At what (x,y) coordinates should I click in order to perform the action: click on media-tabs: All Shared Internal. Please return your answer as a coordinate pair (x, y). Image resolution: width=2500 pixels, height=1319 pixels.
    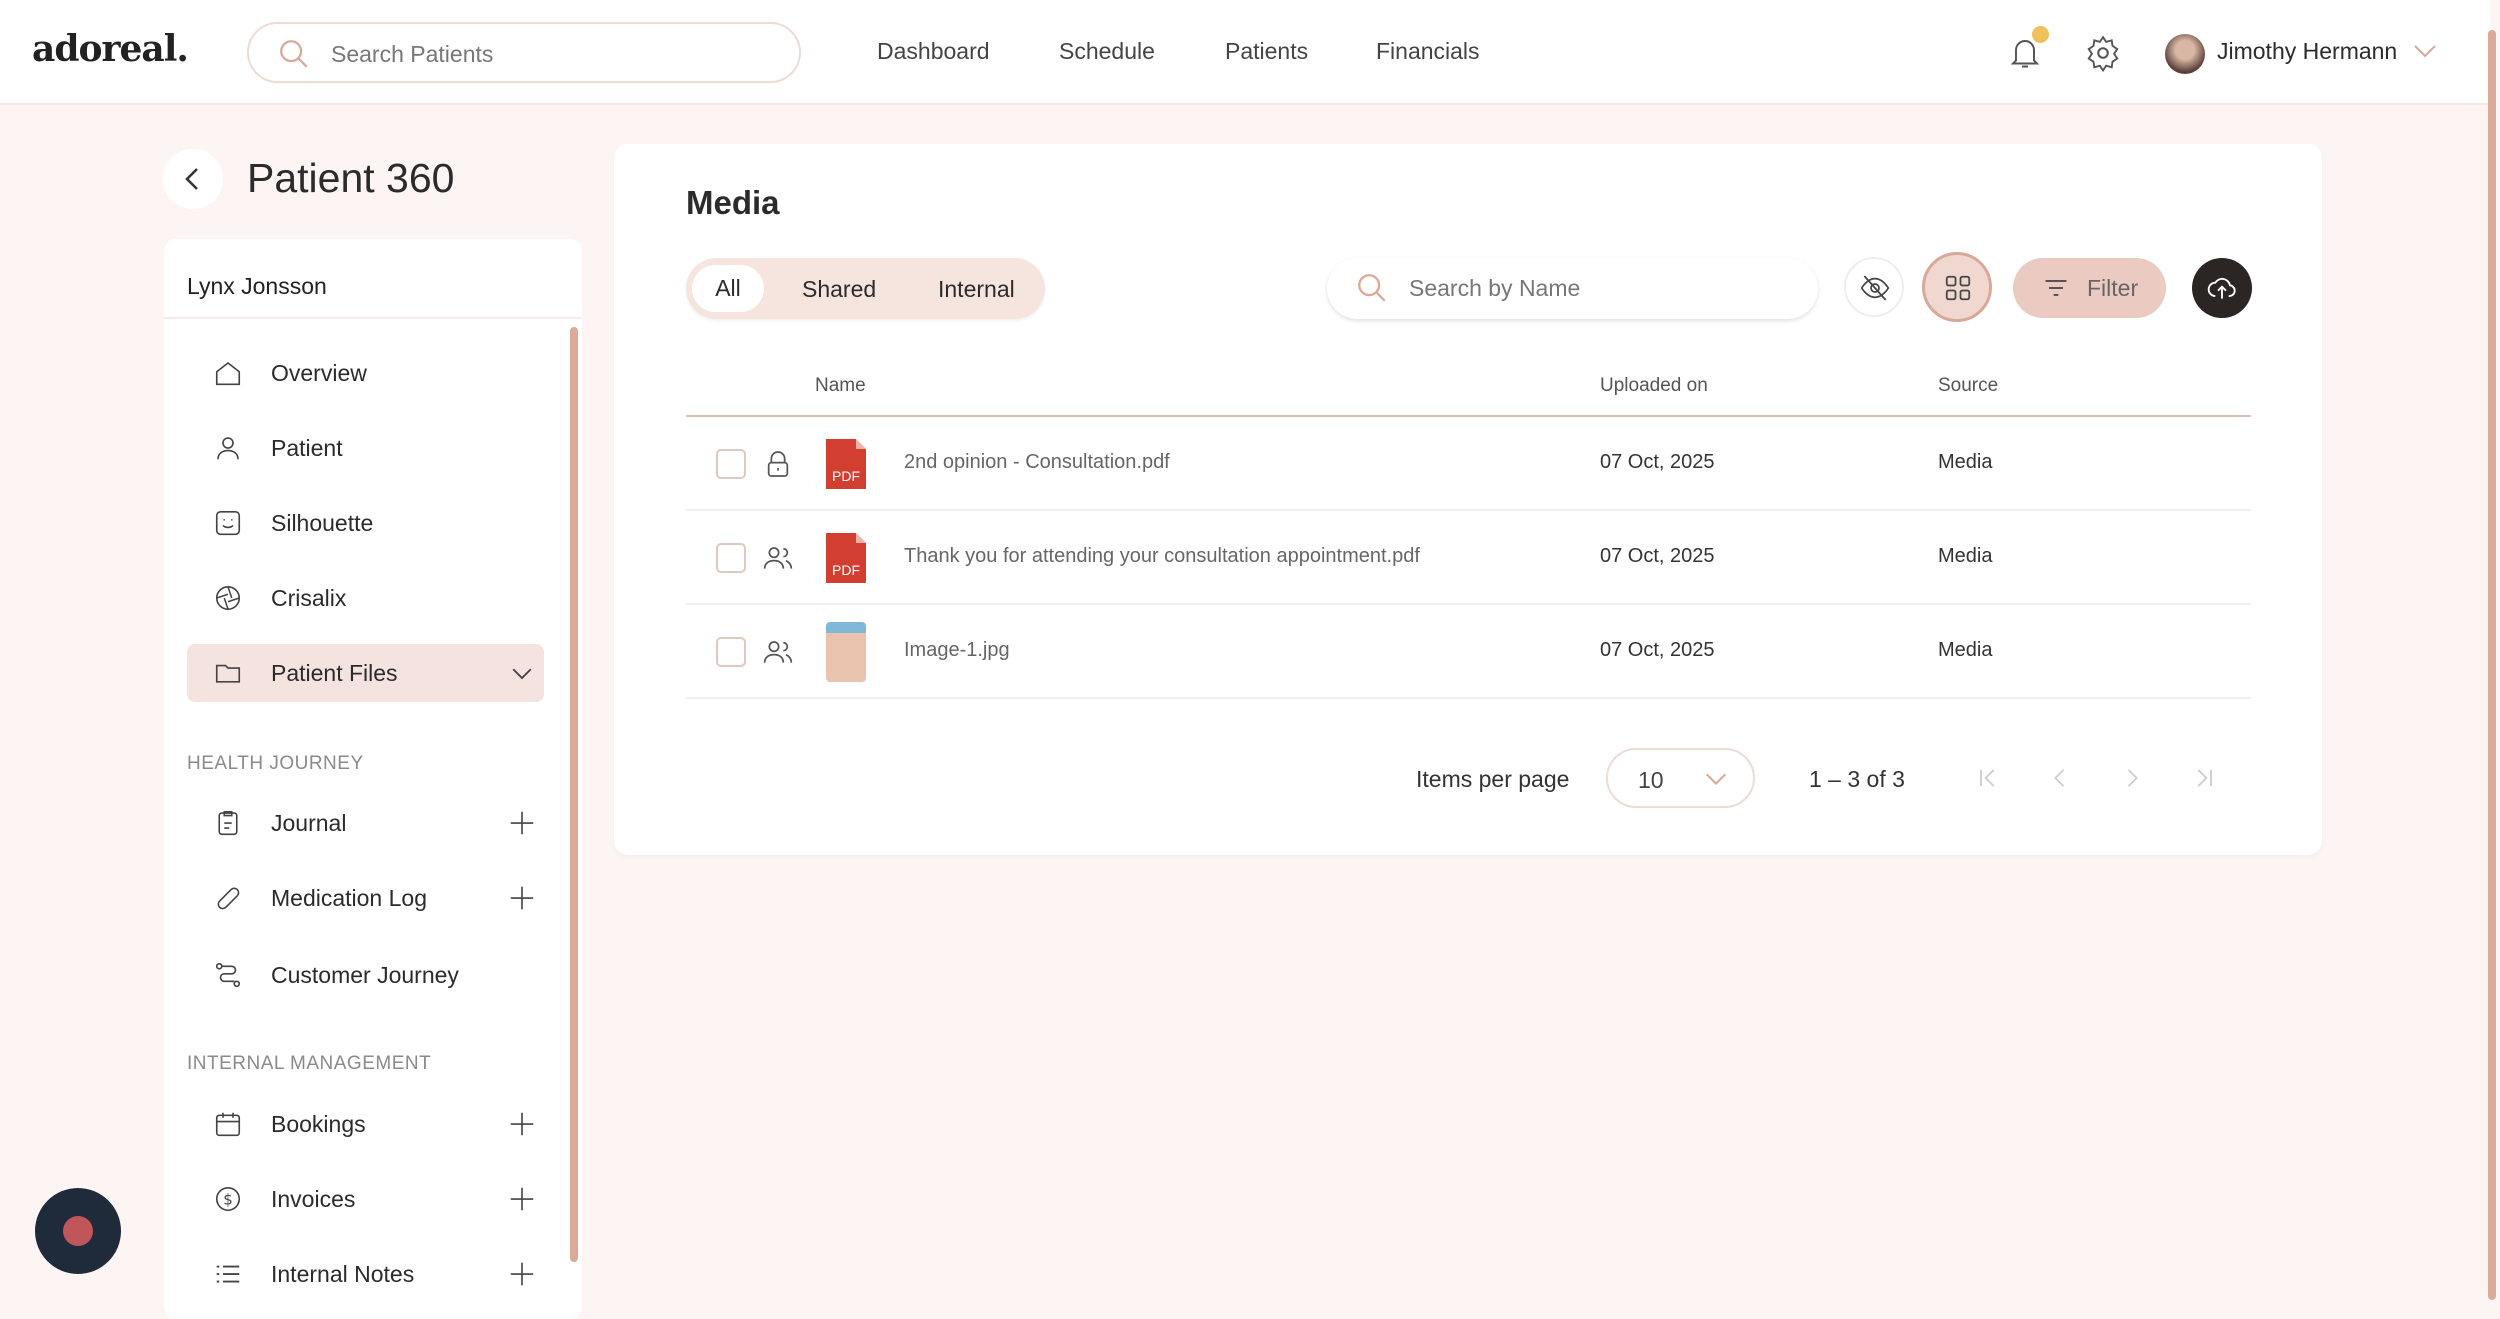
    Looking at the image, I should click on (865, 288).